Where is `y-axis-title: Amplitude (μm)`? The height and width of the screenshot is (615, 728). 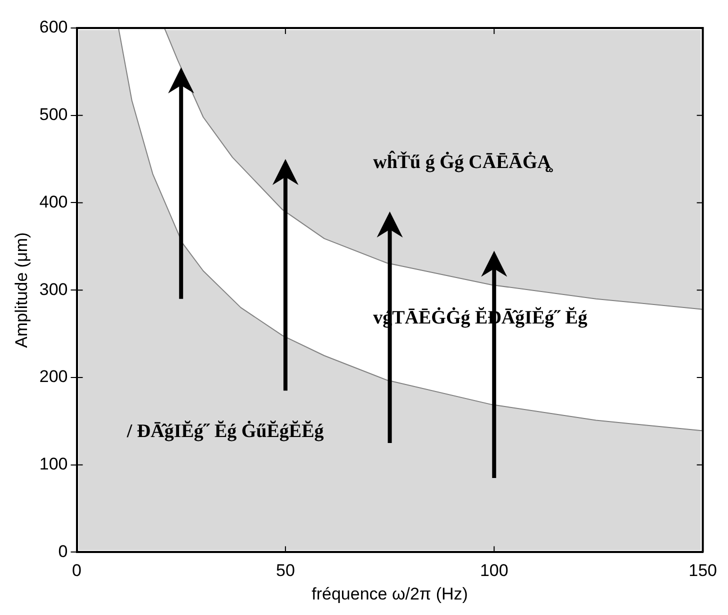 y-axis-title: Amplitude (μm) is located at coordinates (21, 290).